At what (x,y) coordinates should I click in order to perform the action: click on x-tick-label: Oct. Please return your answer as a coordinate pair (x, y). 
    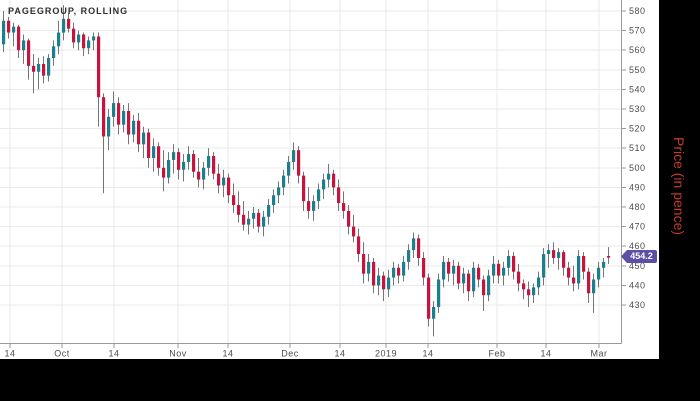
    Looking at the image, I should click on (62, 354).